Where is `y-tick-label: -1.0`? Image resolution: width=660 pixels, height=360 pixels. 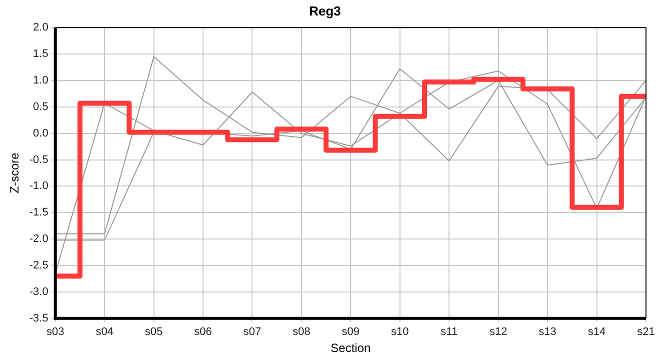 y-tick-label: -1.0 is located at coordinates (38, 186).